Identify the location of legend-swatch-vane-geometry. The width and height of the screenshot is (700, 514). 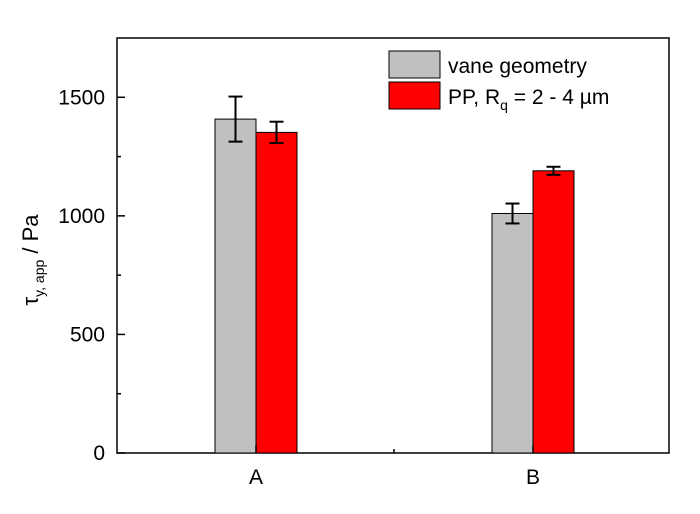
(414, 64).